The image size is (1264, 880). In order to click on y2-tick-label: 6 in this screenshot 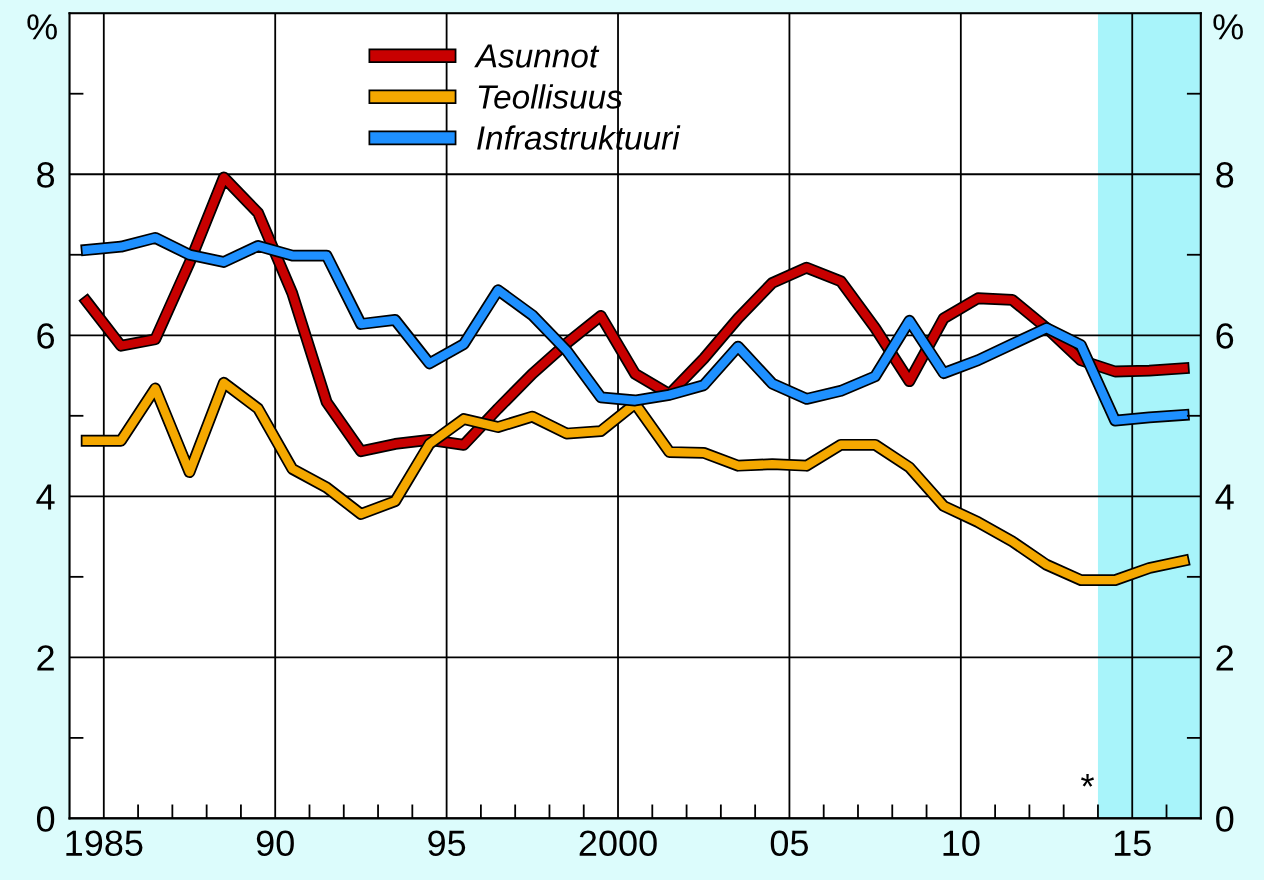, I will do `click(1225, 336)`.